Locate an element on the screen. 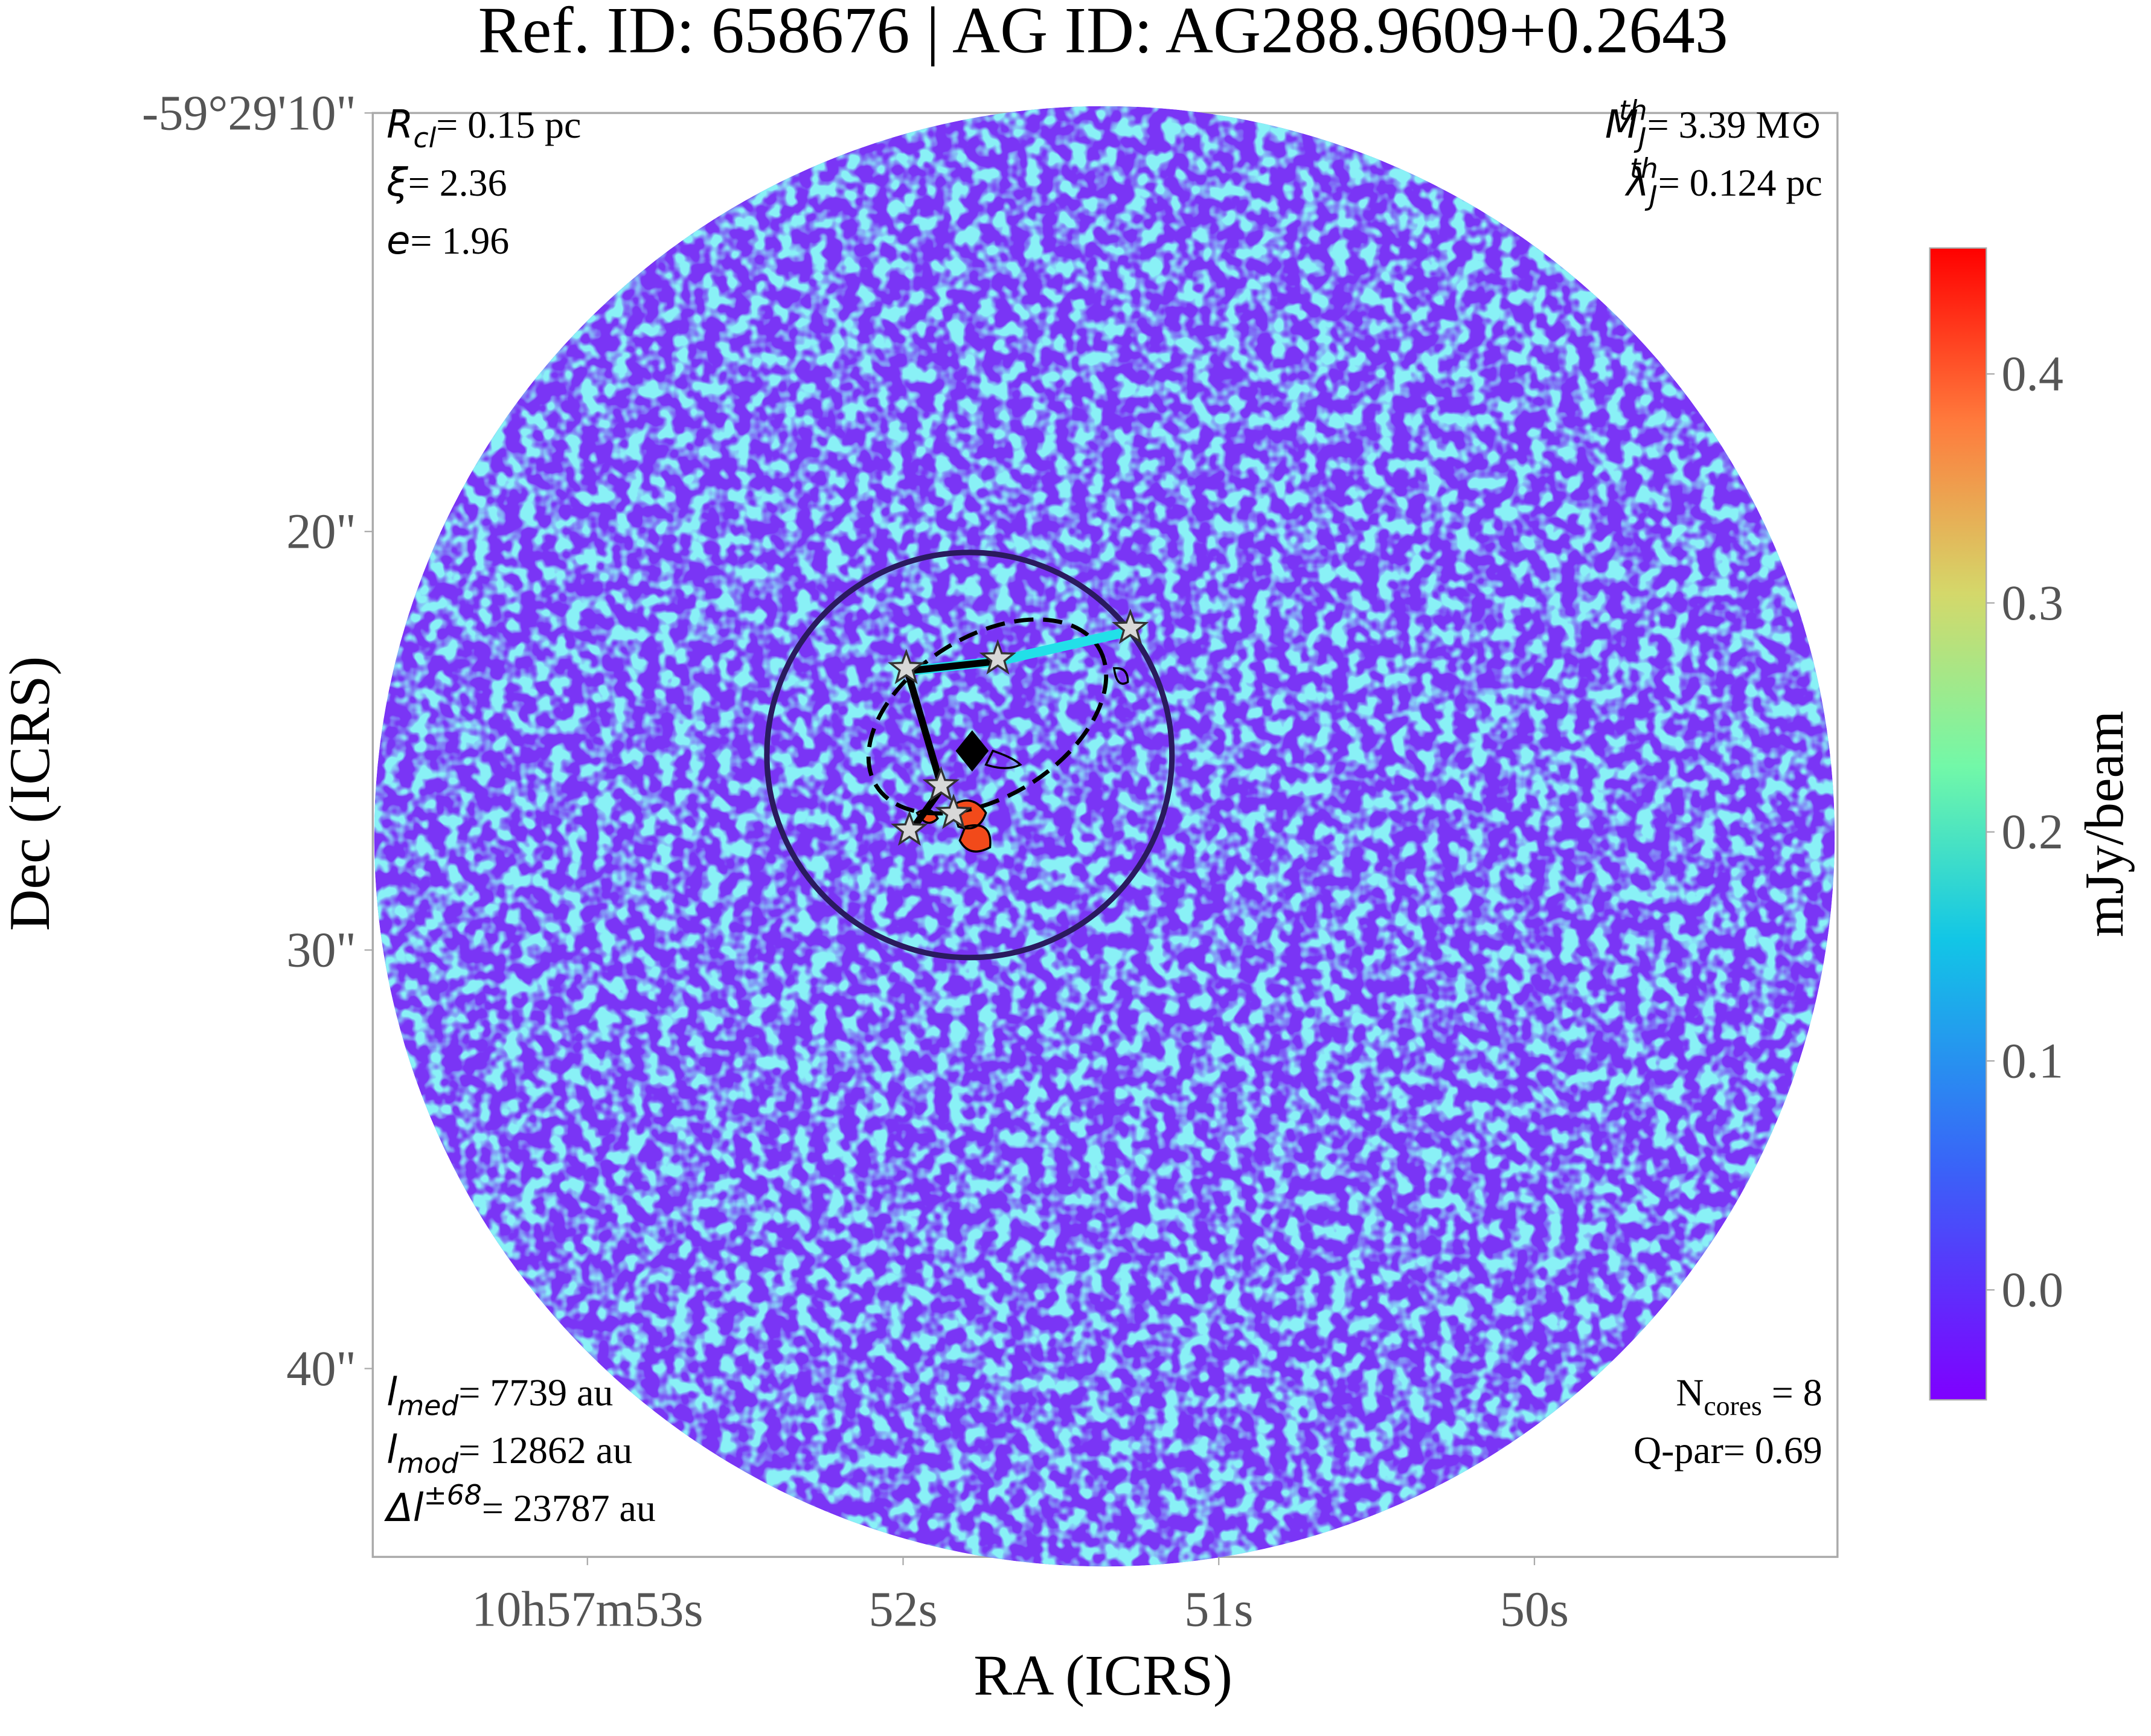 This screenshot has height=1736, width=2151. annotation-text: = 2.36 is located at coordinates (457, 182).